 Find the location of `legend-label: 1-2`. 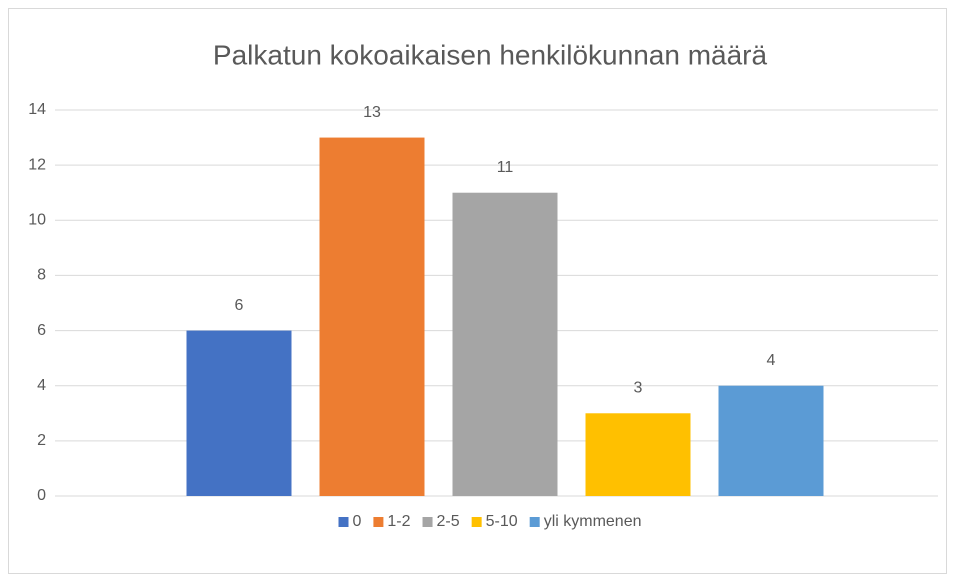

legend-label: 1-2 is located at coordinates (398, 521).